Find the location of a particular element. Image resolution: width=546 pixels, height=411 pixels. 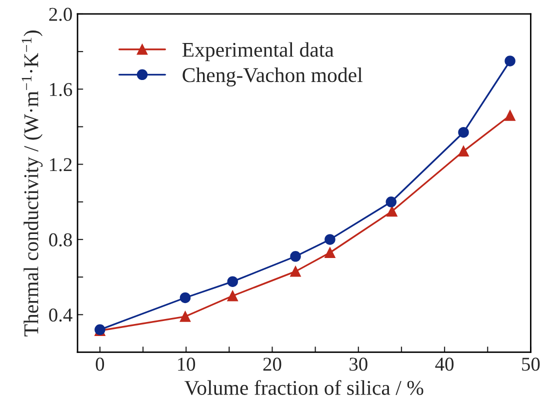

x-tick-label: 30 is located at coordinates (359, 364).